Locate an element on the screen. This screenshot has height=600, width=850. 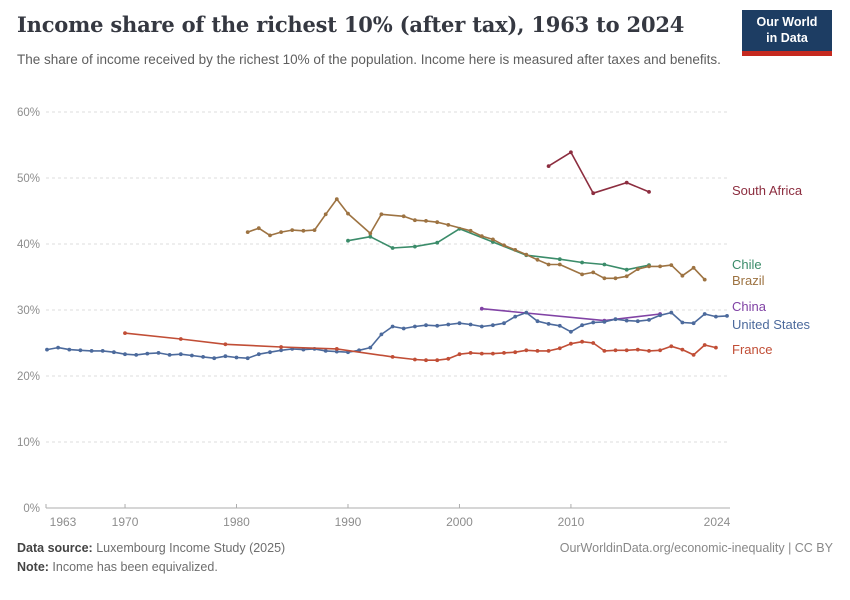
data-point-france-2004 is located at coordinates (504, 353).